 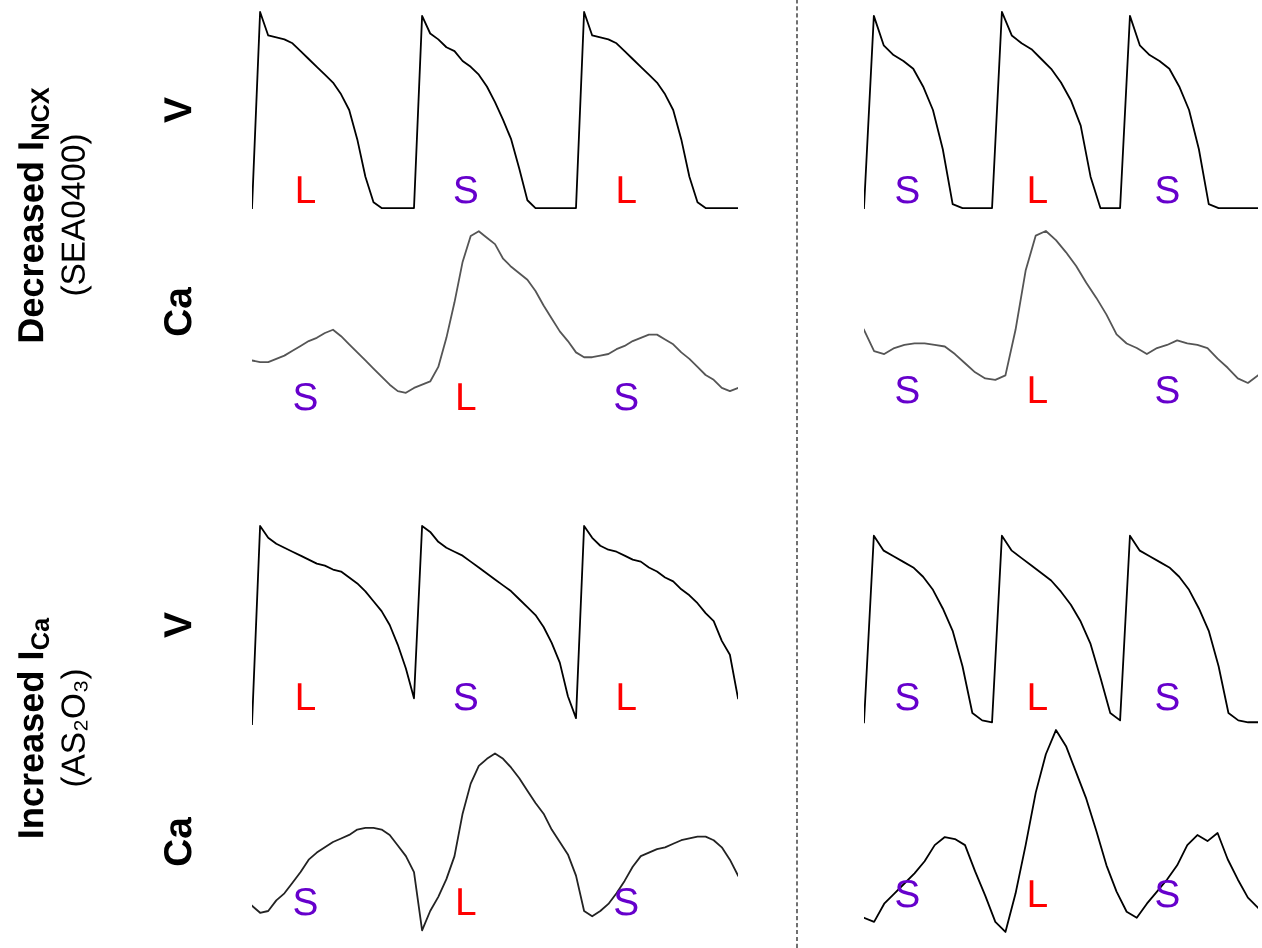 I want to click on text: (SEA0400), so click(x=76, y=215).